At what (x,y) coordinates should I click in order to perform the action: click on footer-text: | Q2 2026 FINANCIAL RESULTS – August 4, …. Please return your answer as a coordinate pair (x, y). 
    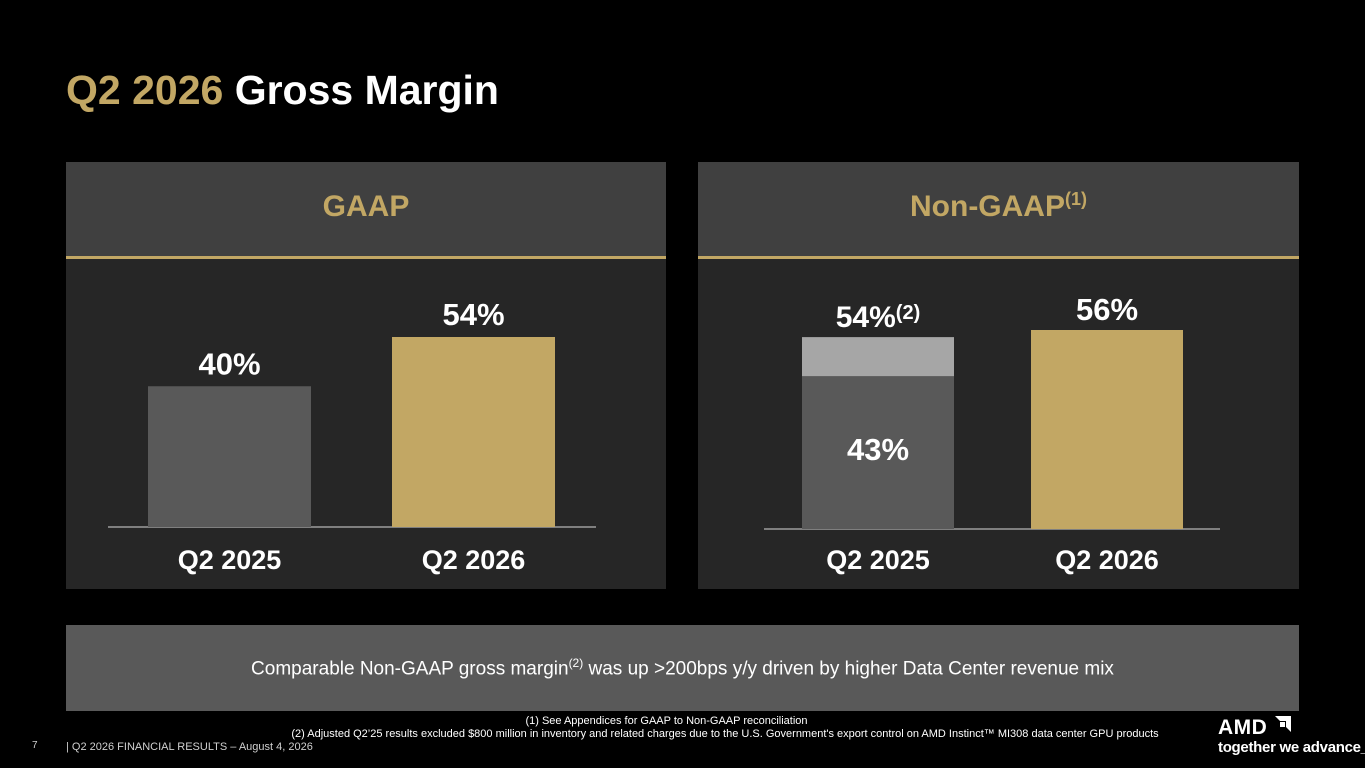
    Looking at the image, I should click on (189, 747).